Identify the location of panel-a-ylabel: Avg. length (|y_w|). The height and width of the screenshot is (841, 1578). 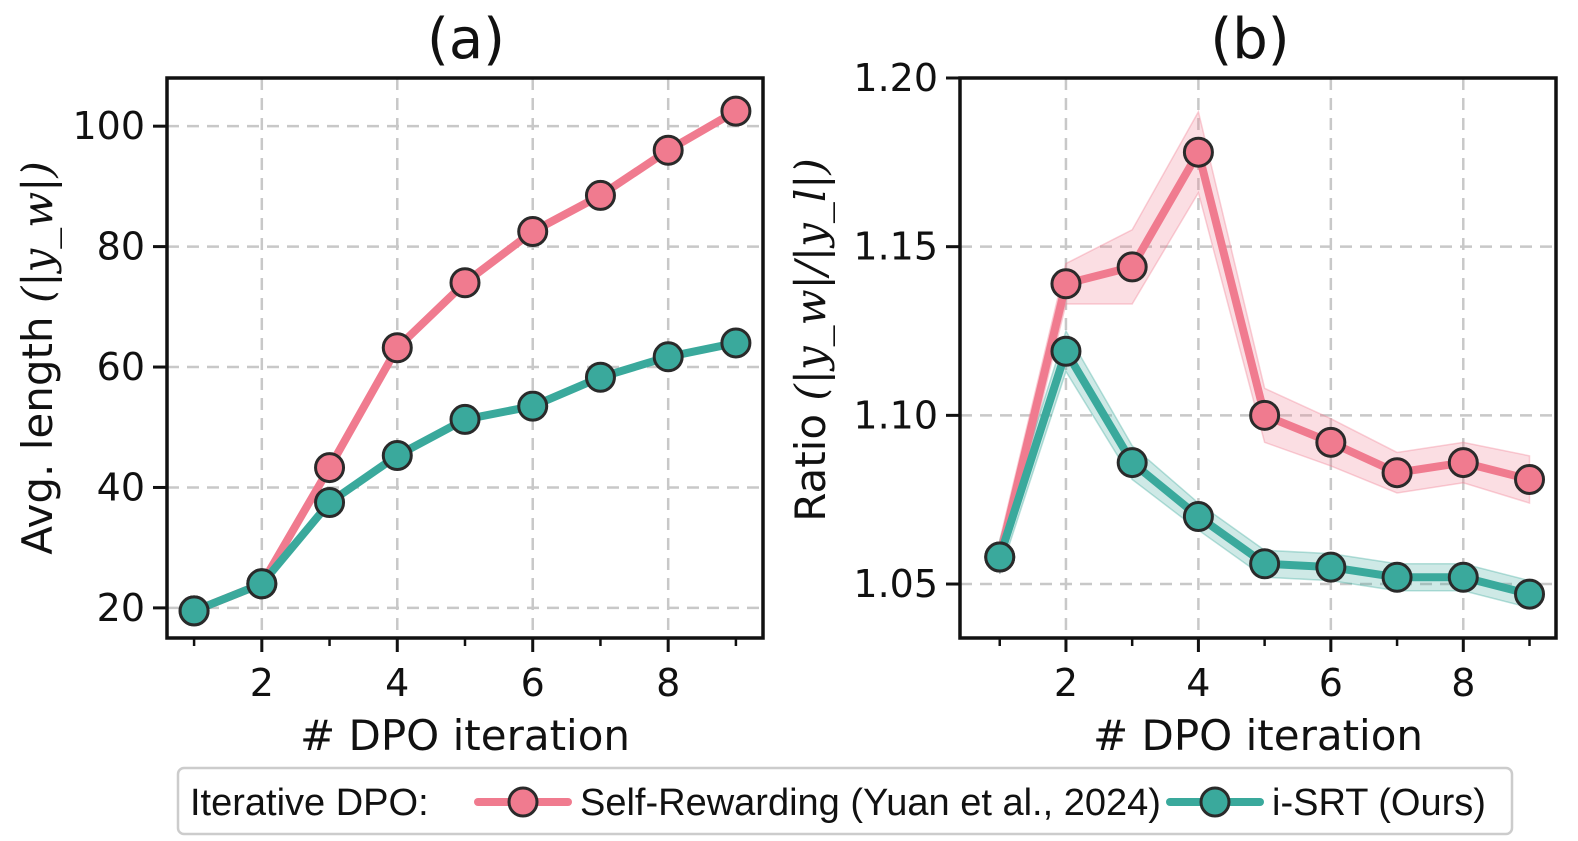
(37, 357).